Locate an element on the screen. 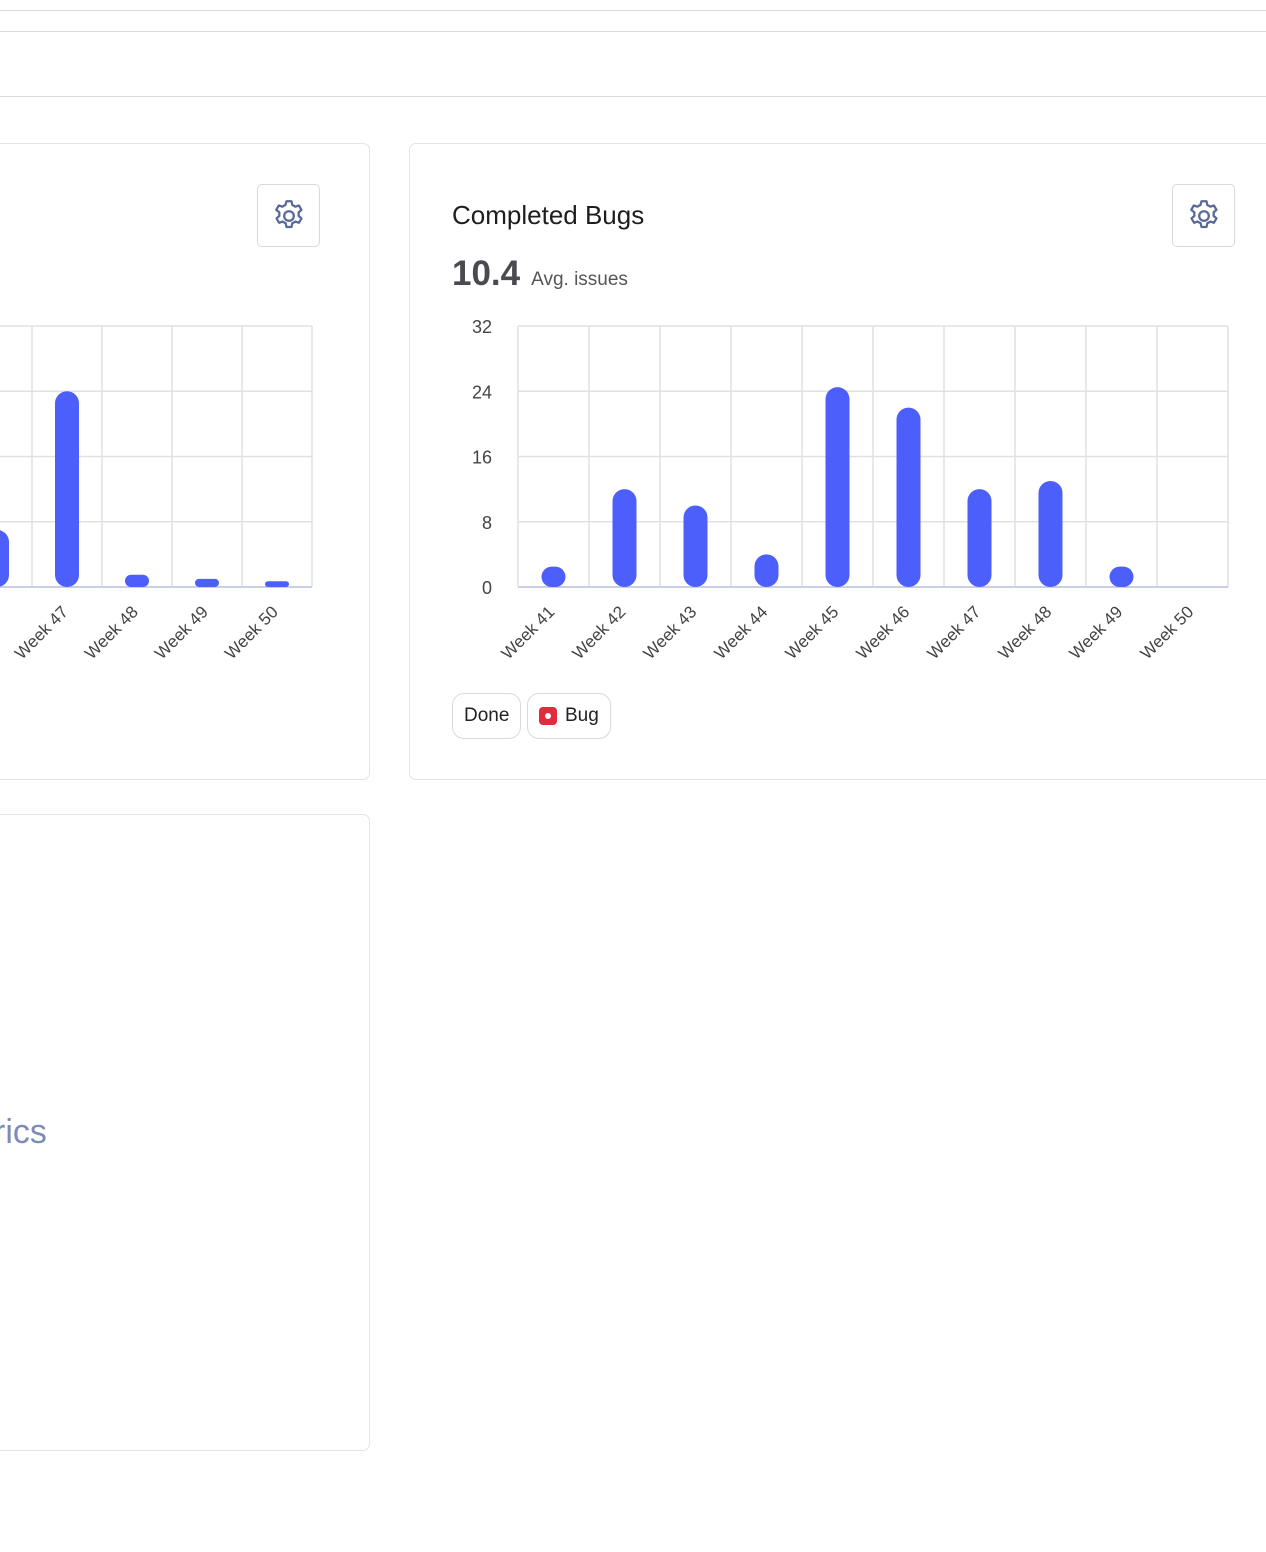  filter-chip-done: Done is located at coordinates (487, 716).